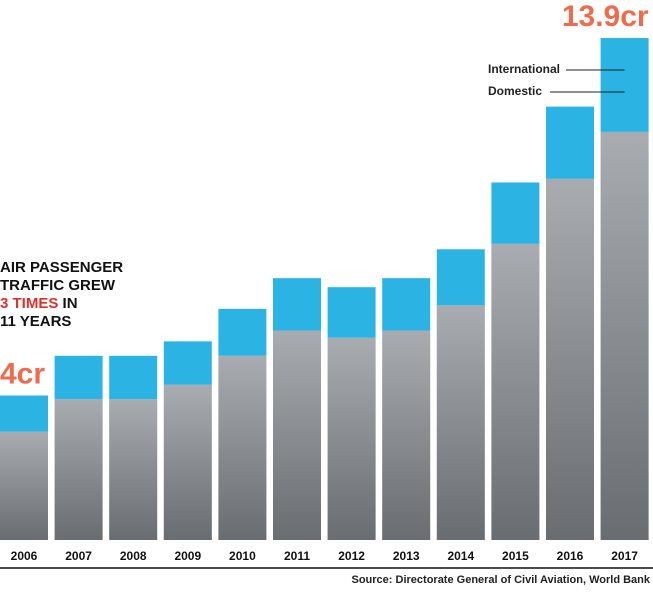 The image size is (653, 594). Describe the element at coordinates (24, 556) in the screenshot. I see `x-tick-label: 2006` at that location.